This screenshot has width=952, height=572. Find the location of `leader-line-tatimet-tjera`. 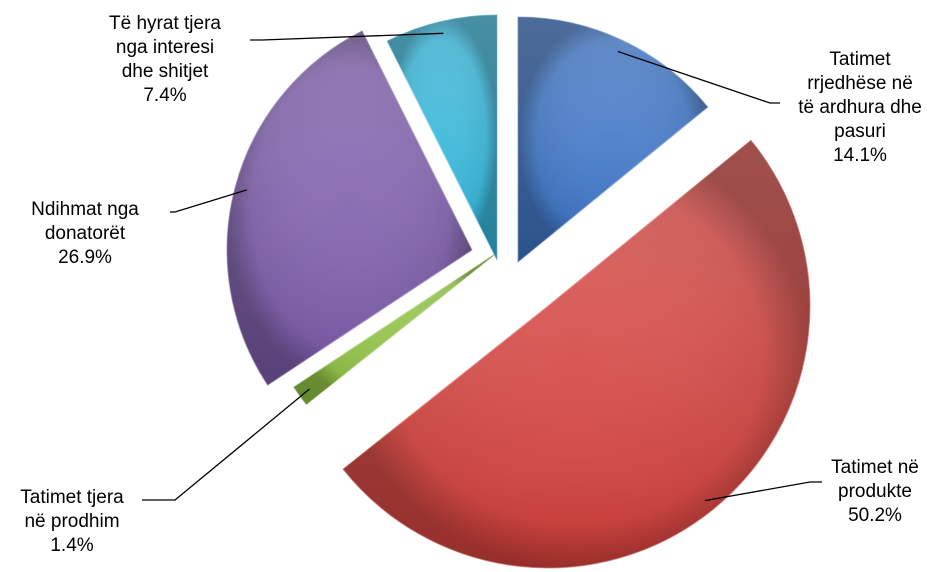

leader-line-tatimet-tjera is located at coordinates (226, 444).